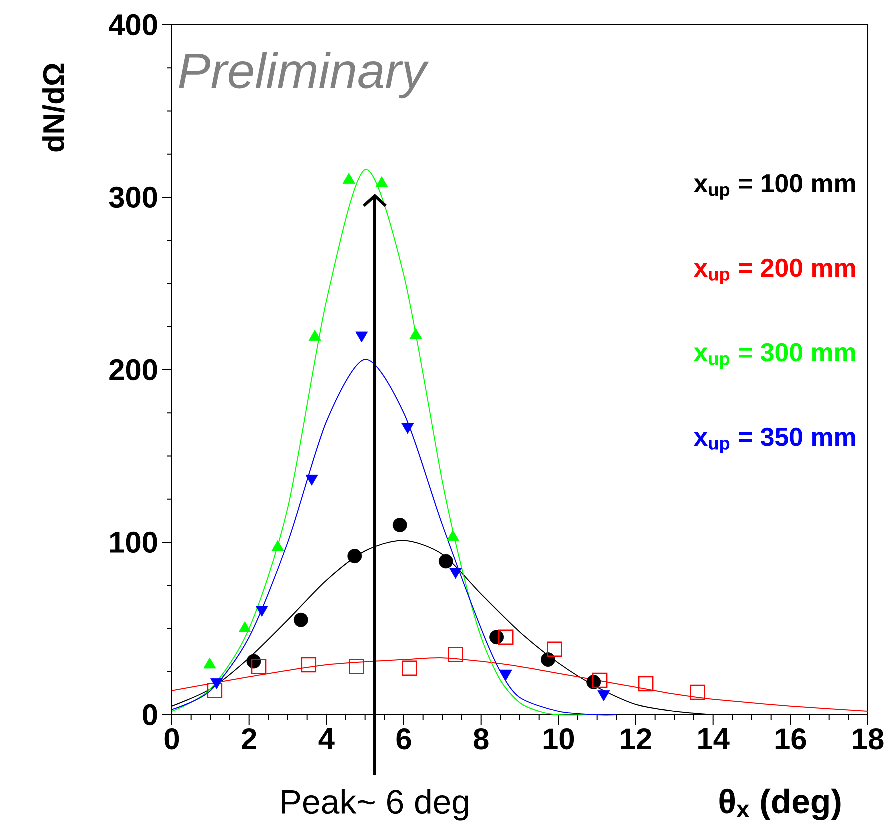  Describe the element at coordinates (780, 804) in the screenshot. I see `x-axis-title: θ$_{x}$ (deg)` at that location.